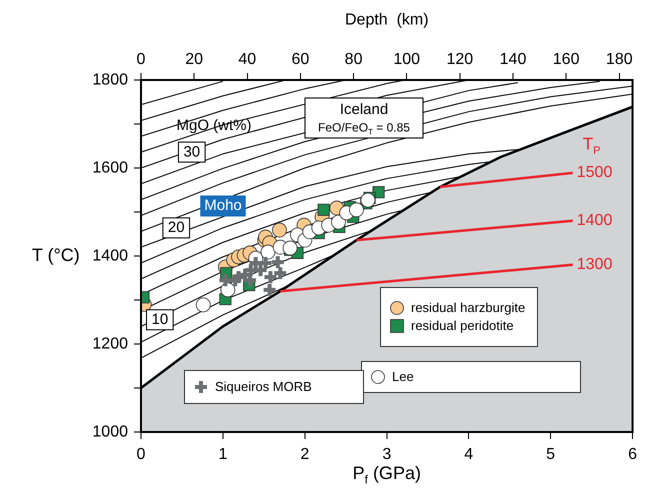  Describe the element at coordinates (305, 455) in the screenshot. I see `x-tick-label: 2` at that location.